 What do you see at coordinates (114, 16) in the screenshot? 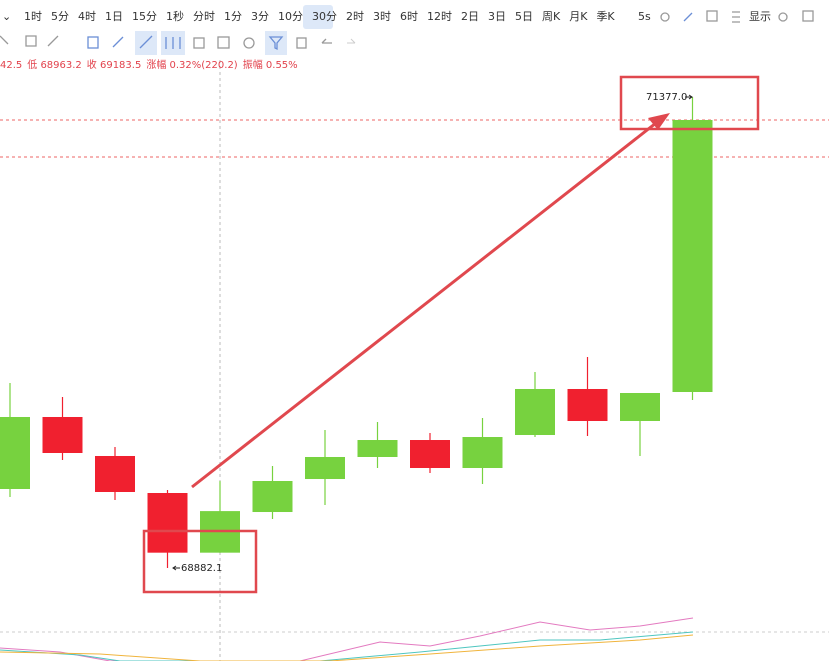
I see `interval-button: 1日` at bounding box center [114, 16].